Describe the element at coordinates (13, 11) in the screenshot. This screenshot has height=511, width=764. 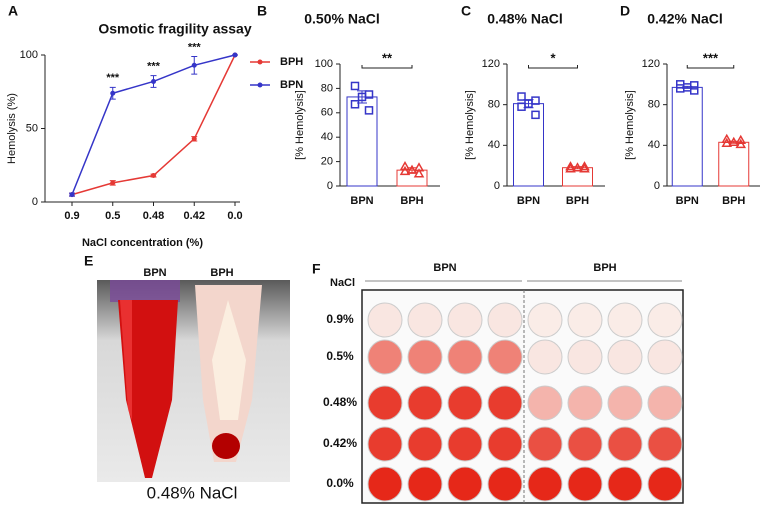
I see `panel-label: A` at that location.